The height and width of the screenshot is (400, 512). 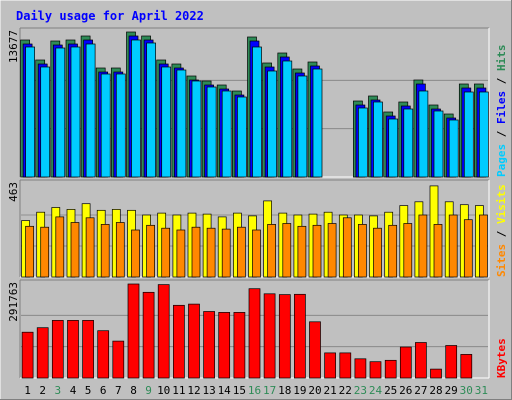 I want to click on x-tick-label-30: 30, so click(x=466, y=390).